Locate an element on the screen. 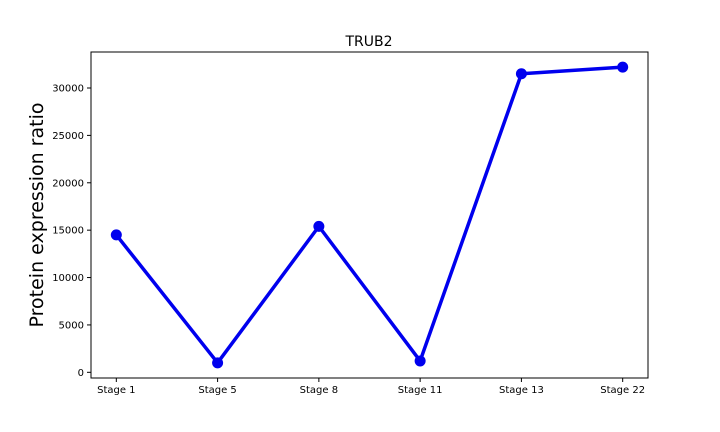 This screenshot has width=720, height=432. y-tick-label: 30000 is located at coordinates (68, 89).